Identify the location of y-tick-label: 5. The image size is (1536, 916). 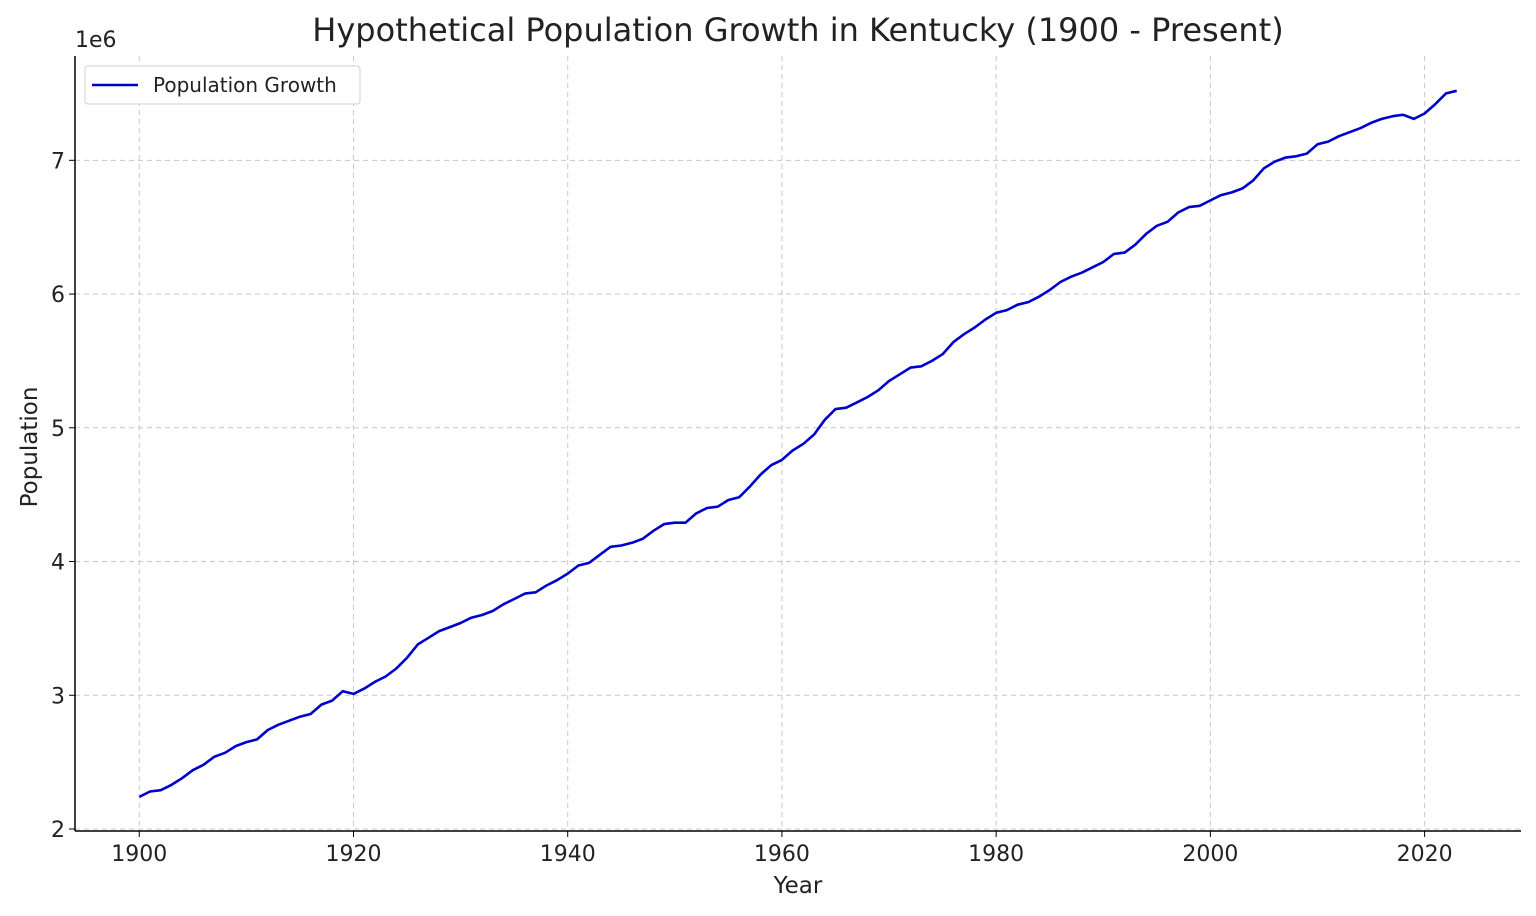
(58, 429).